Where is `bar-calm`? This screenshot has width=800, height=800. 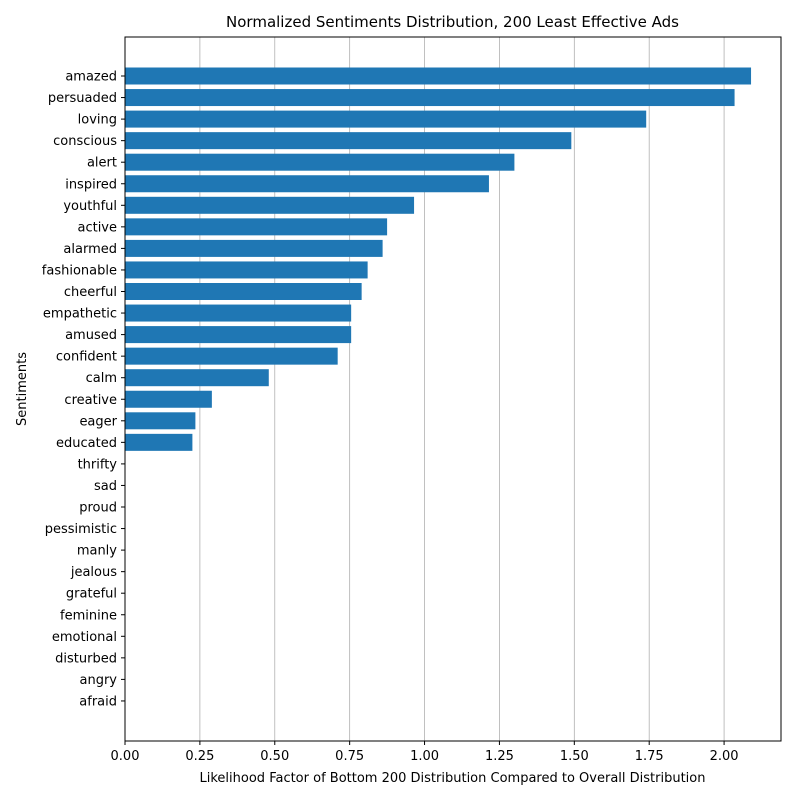
bar-calm is located at coordinates (197, 377).